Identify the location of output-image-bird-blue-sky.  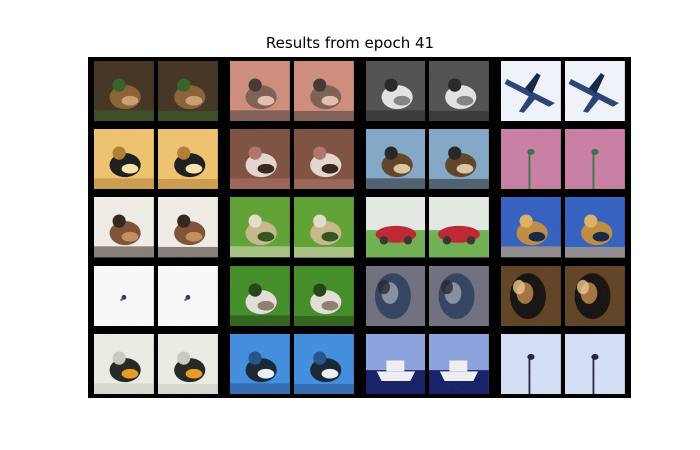
(595, 227).